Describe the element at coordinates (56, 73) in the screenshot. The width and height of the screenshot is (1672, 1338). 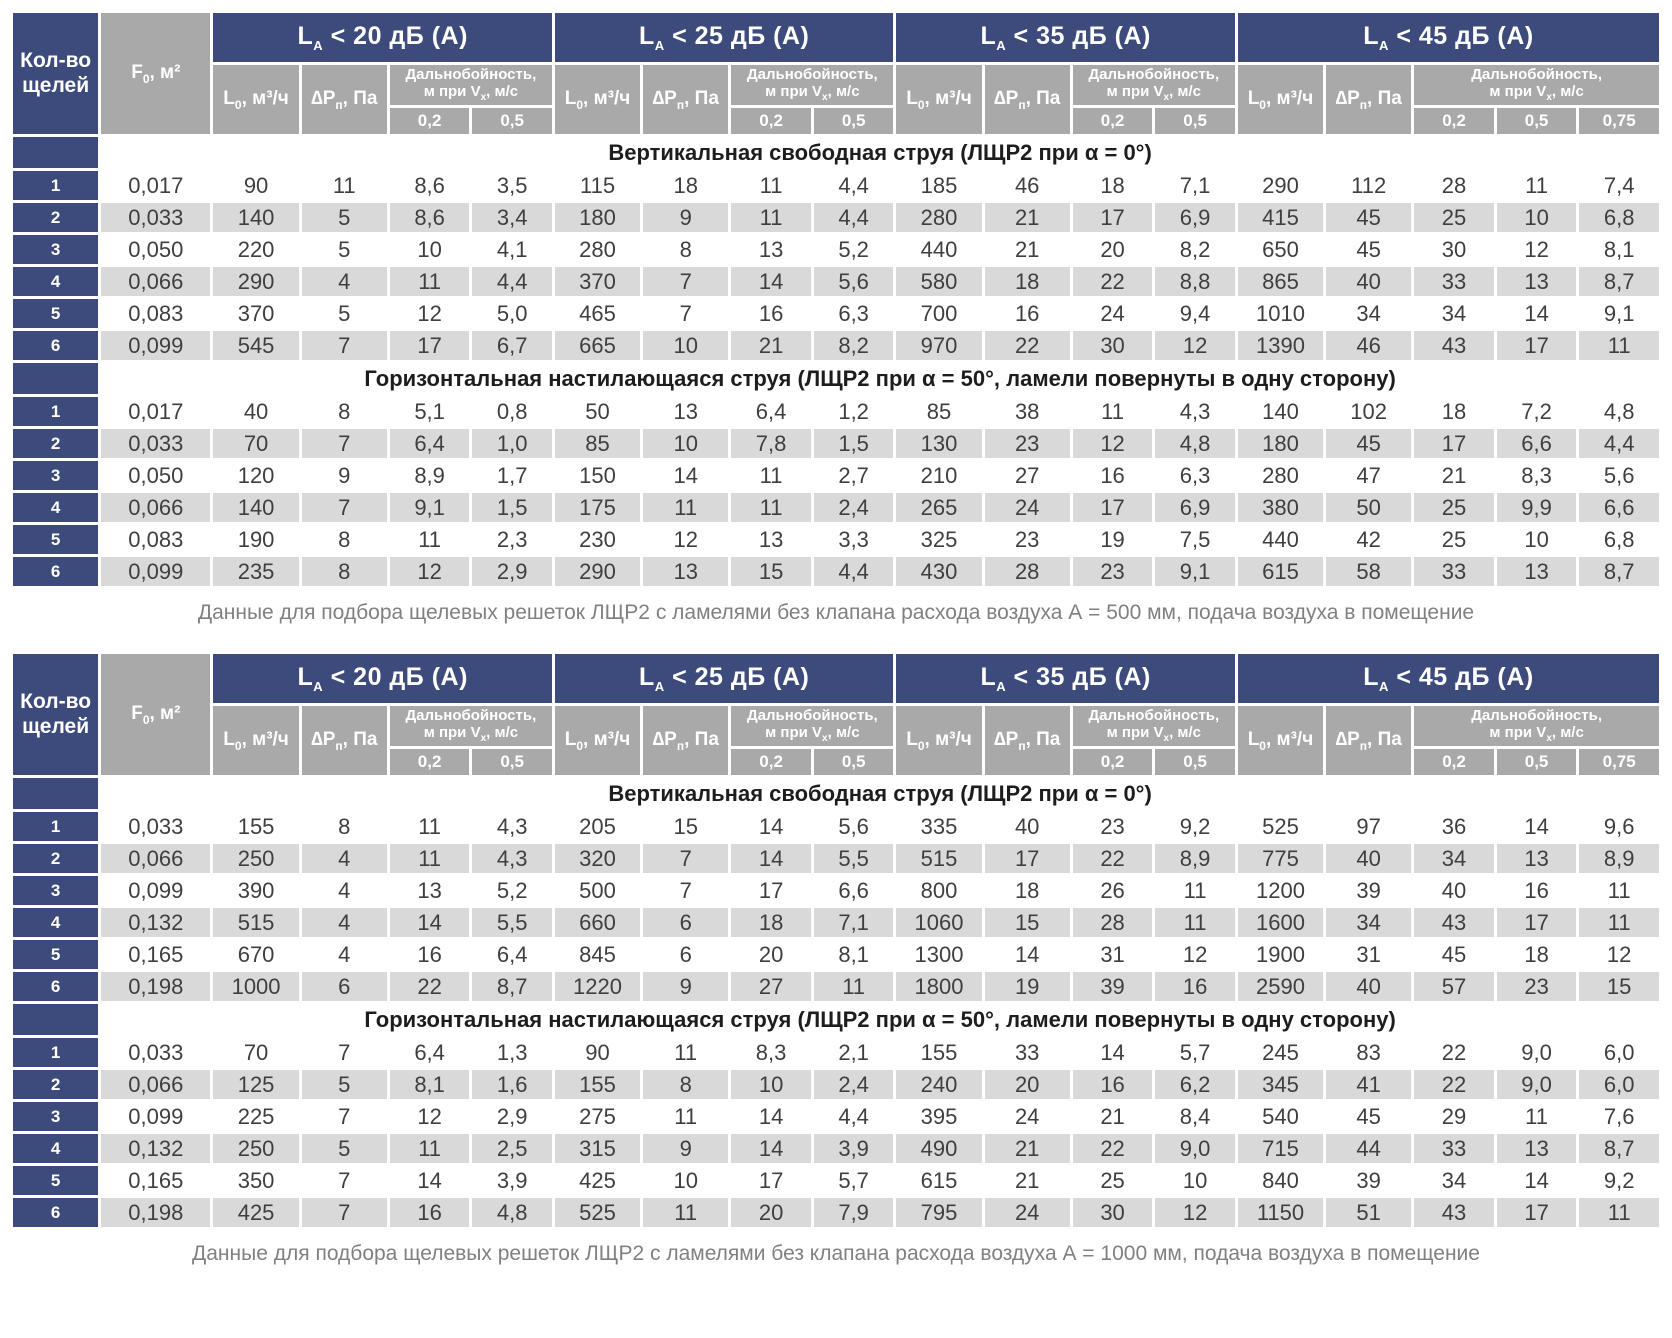
I see `slots-count-header: Кол-во щелей` at that location.